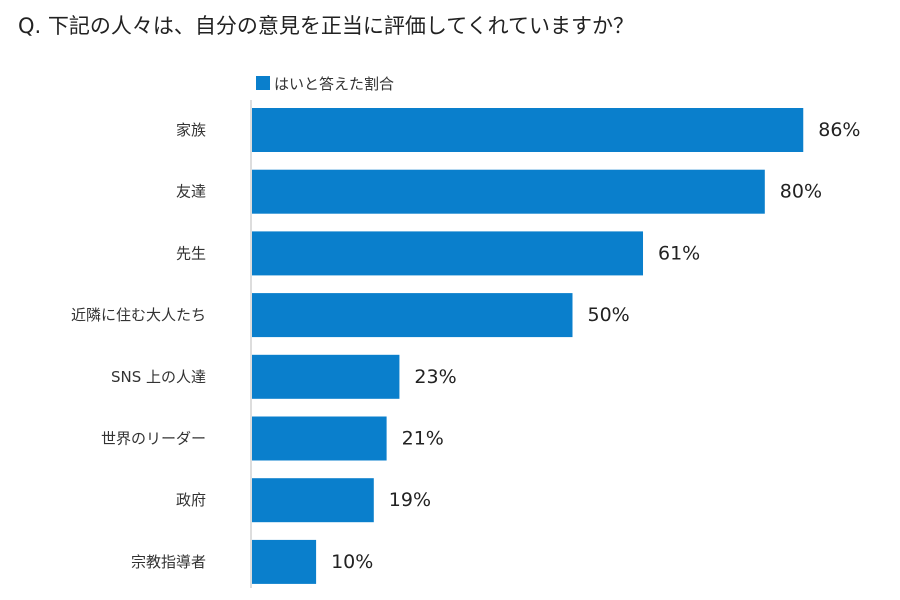 This screenshot has height=600, width=900. I want to click on value-label: 50%, so click(609, 315).